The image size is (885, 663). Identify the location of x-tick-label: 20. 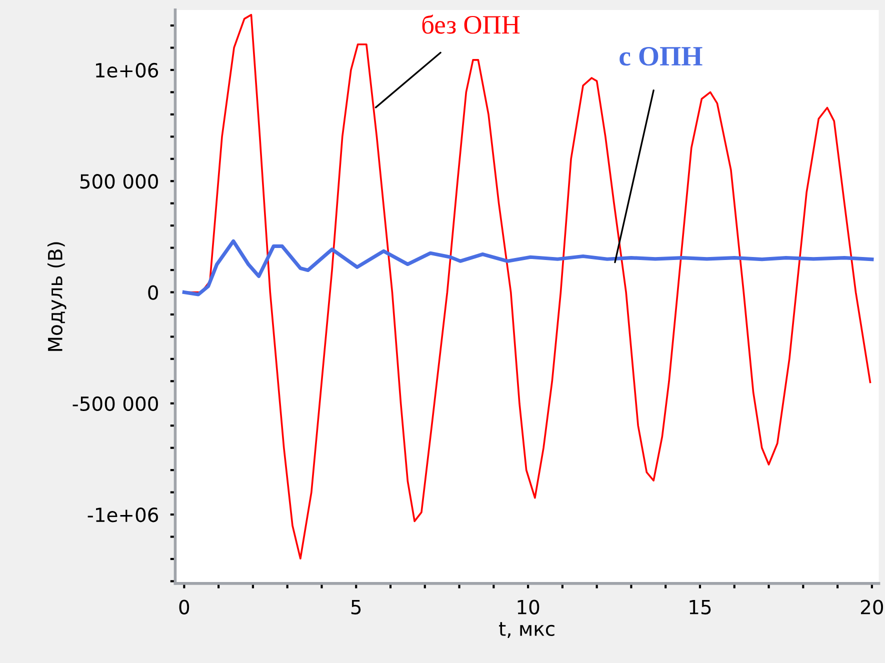
(872, 607).